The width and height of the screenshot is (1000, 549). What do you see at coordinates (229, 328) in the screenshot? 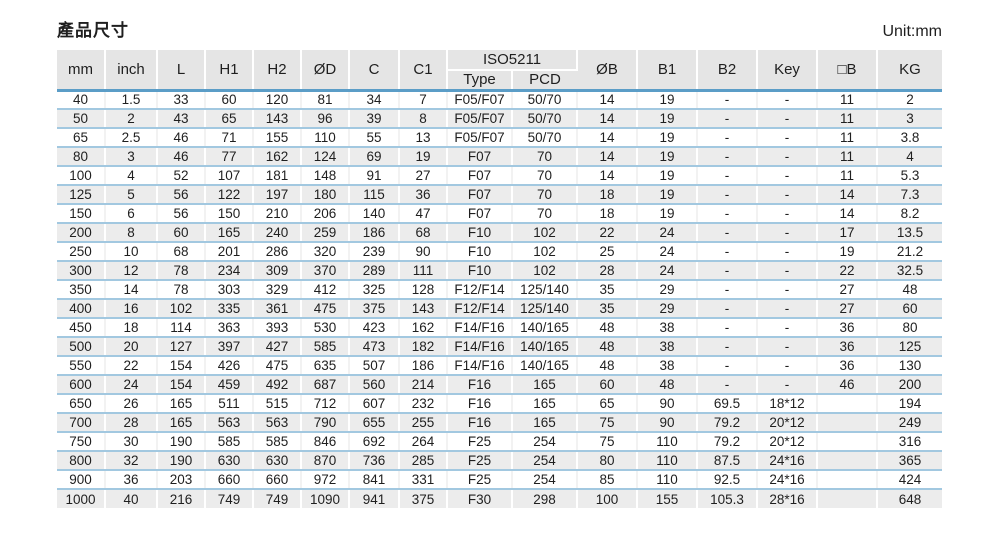
I see `table-cell: 363` at bounding box center [229, 328].